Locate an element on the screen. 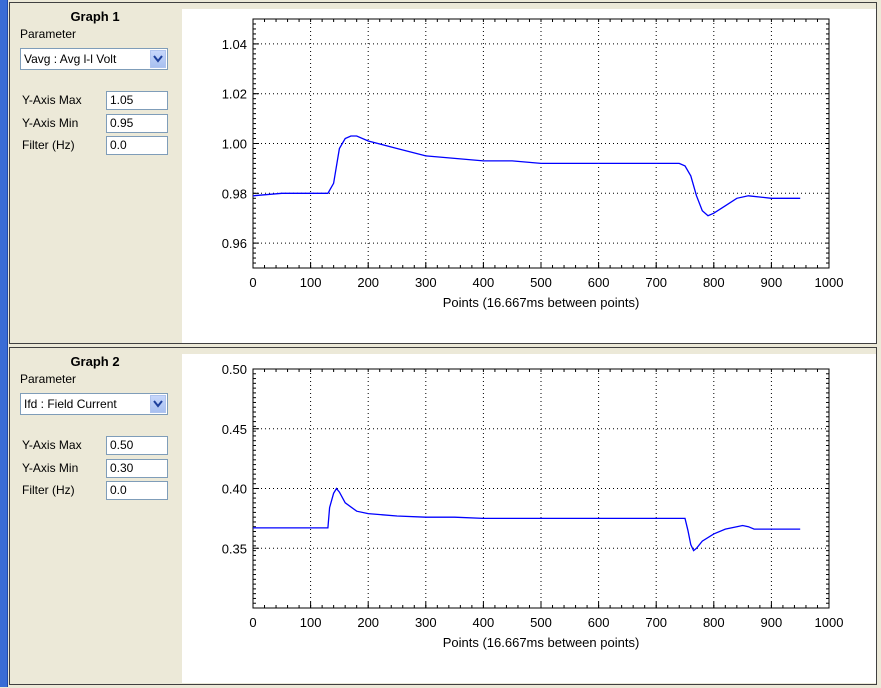  y-tick-label: 0.40 is located at coordinates (234, 489).